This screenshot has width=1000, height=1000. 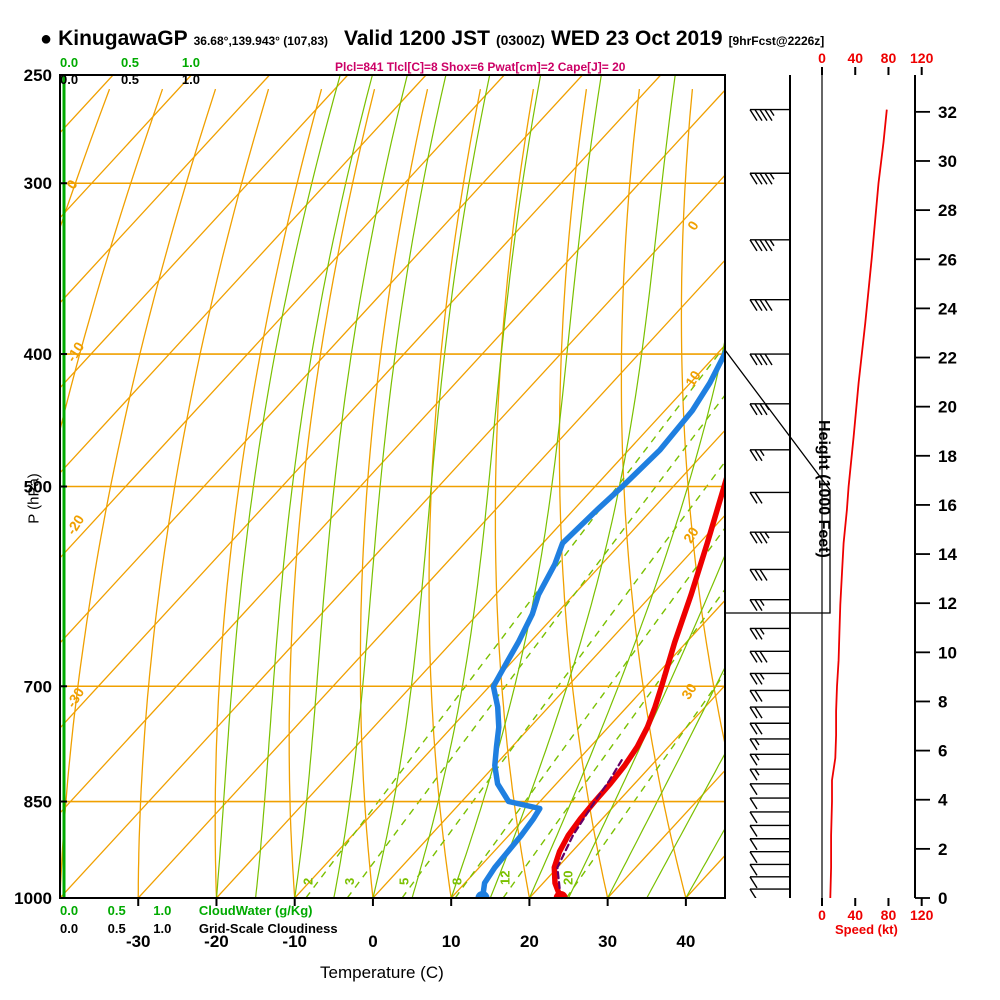 What do you see at coordinates (138, 941) in the screenshot?
I see `svg-text: -30` at bounding box center [138, 941].